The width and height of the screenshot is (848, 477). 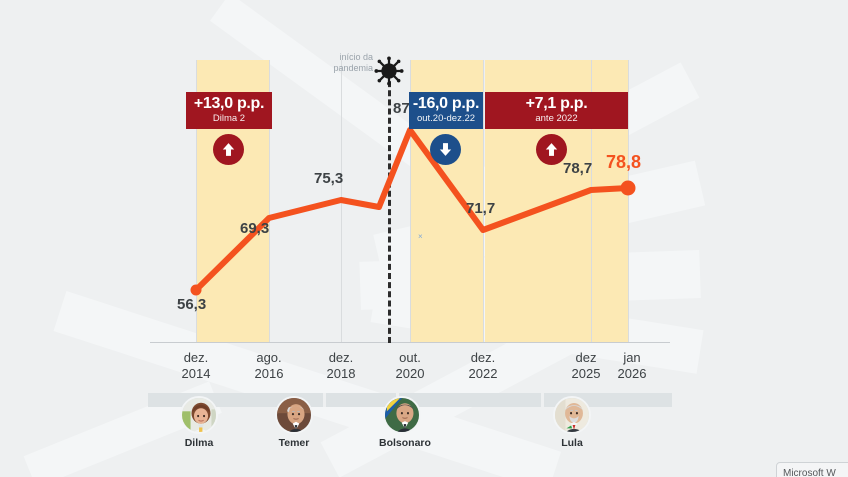 What do you see at coordinates (199, 415) in the screenshot?
I see `avatar-dilma` at bounding box center [199, 415].